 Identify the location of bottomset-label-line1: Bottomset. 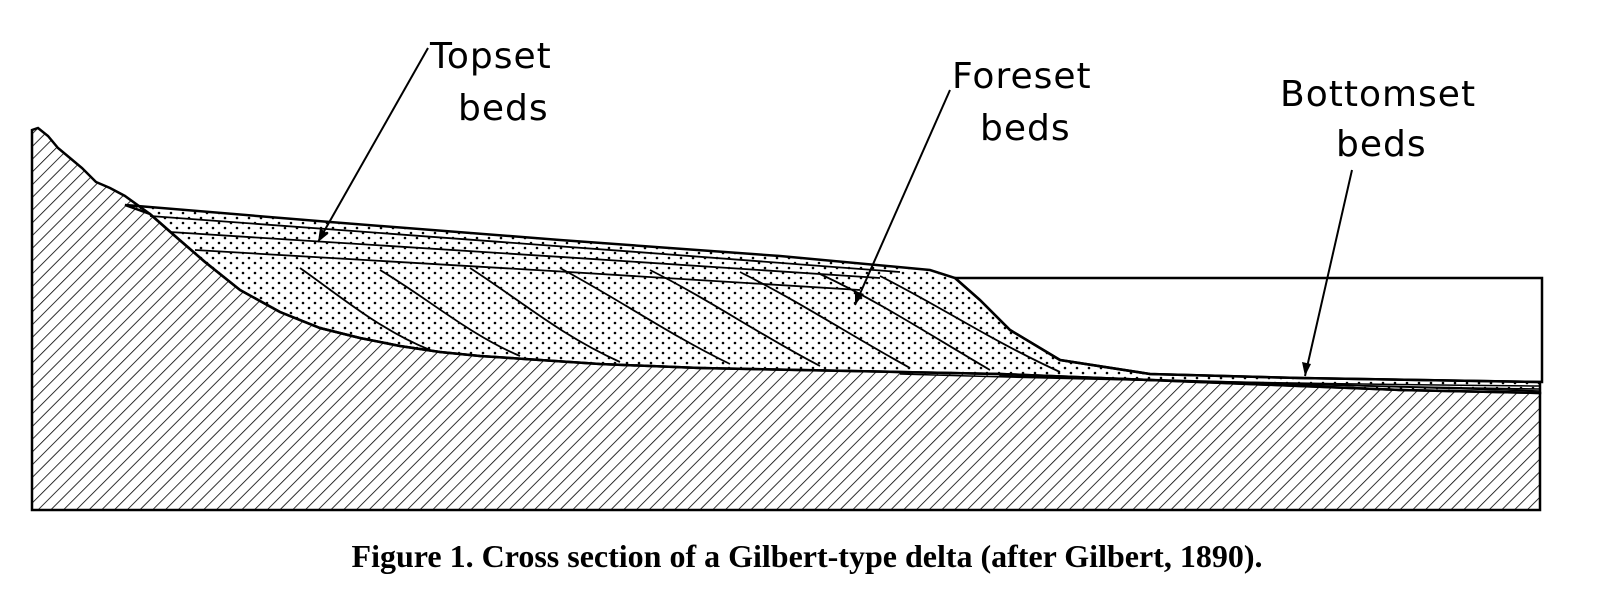
(1378, 94).